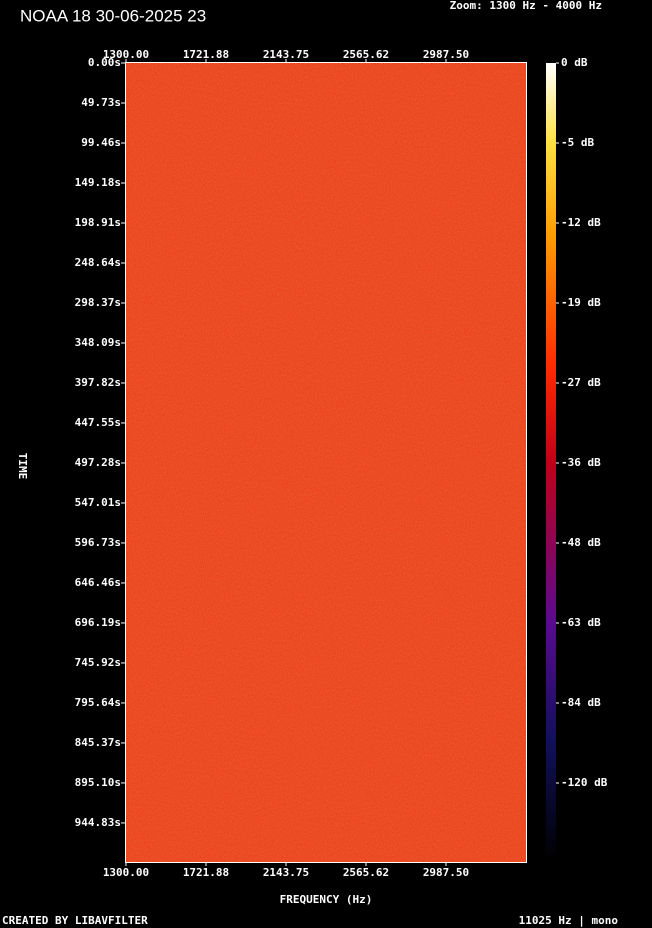 Image resolution: width=652 pixels, height=928 pixels. What do you see at coordinates (581, 222) in the screenshot?
I see `colorbar-tick-label: -12 dB` at bounding box center [581, 222].